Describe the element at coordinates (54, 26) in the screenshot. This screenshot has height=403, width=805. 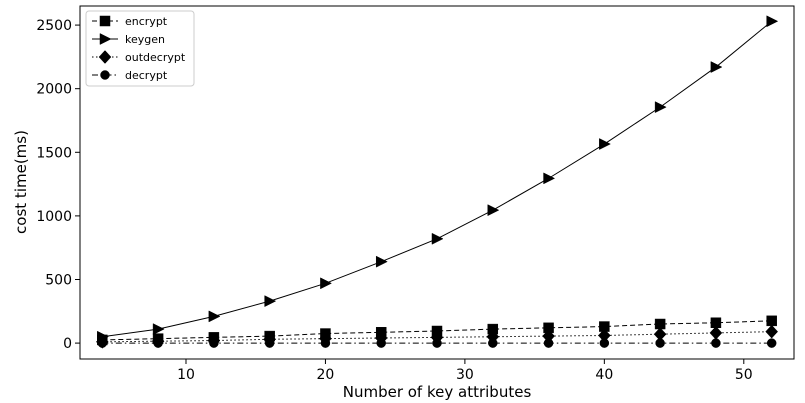
I see `y-tick-label: 2500` at that location.